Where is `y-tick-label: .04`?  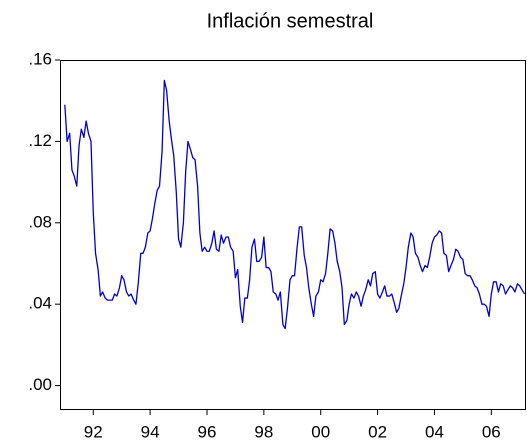 y-tick-label: .04 is located at coordinates (40, 303).